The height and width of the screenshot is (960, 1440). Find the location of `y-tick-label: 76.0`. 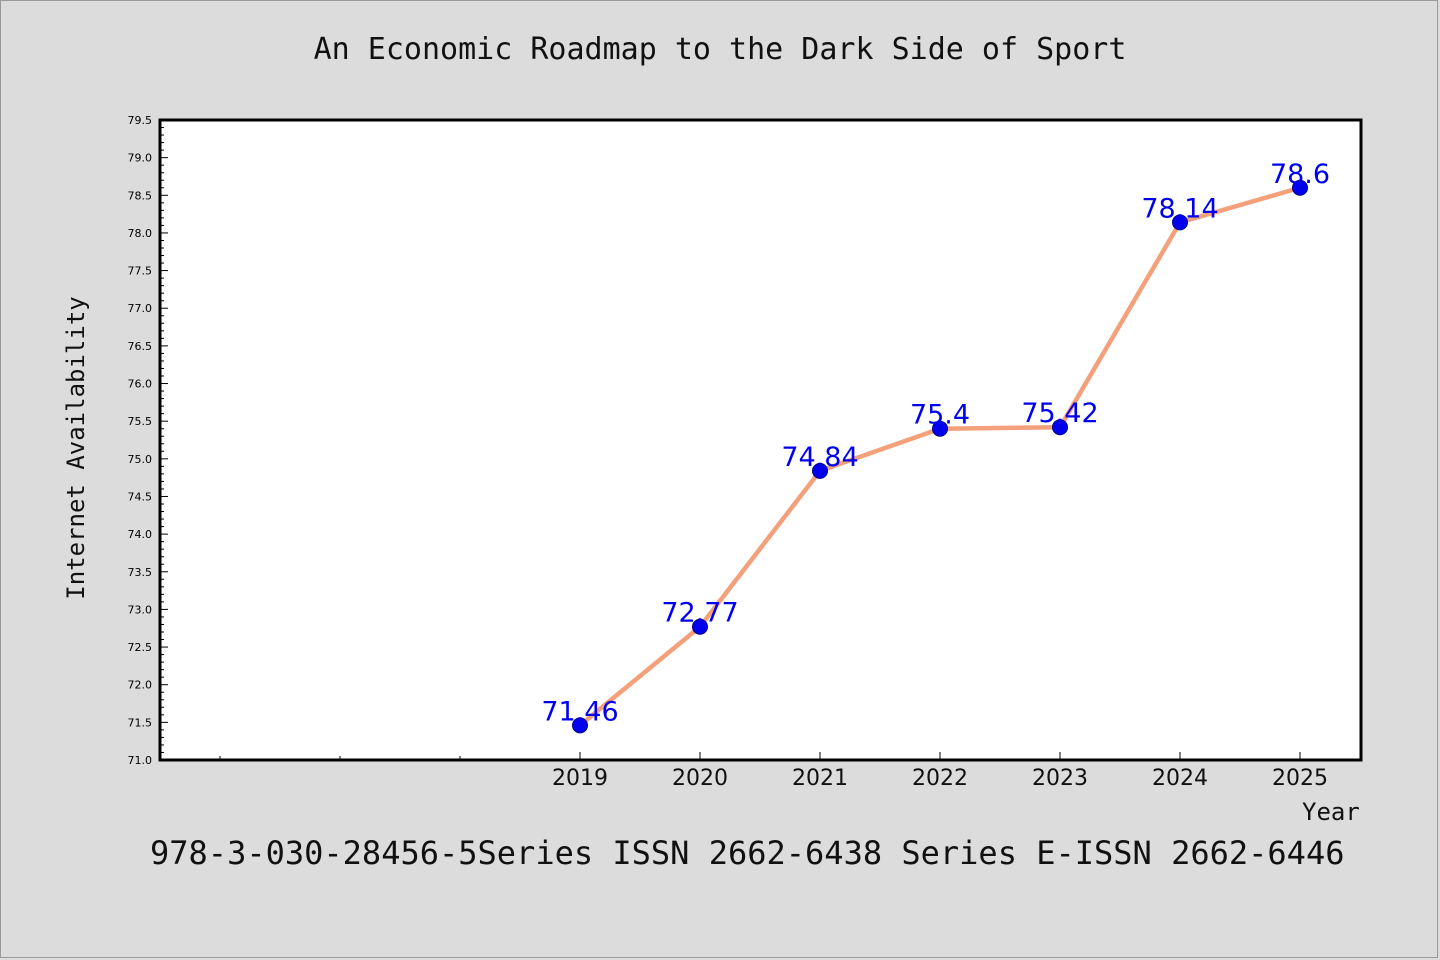

y-tick-label: 76.0 is located at coordinates (140, 384).